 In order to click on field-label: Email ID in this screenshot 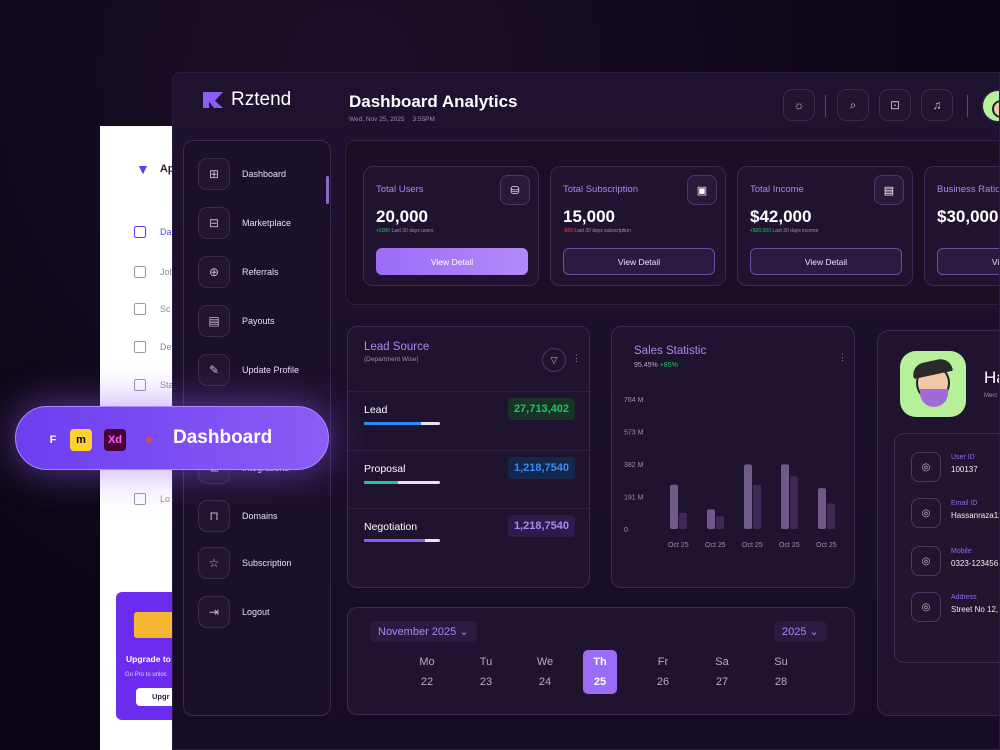, I will do `click(964, 503)`.